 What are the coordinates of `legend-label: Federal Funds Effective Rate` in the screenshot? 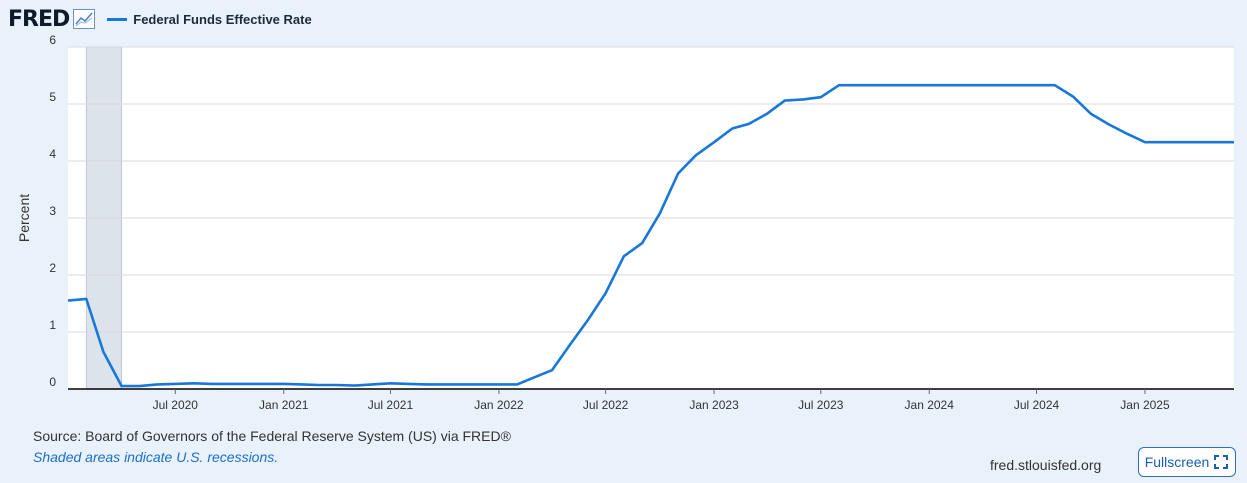 It's located at (222, 19).